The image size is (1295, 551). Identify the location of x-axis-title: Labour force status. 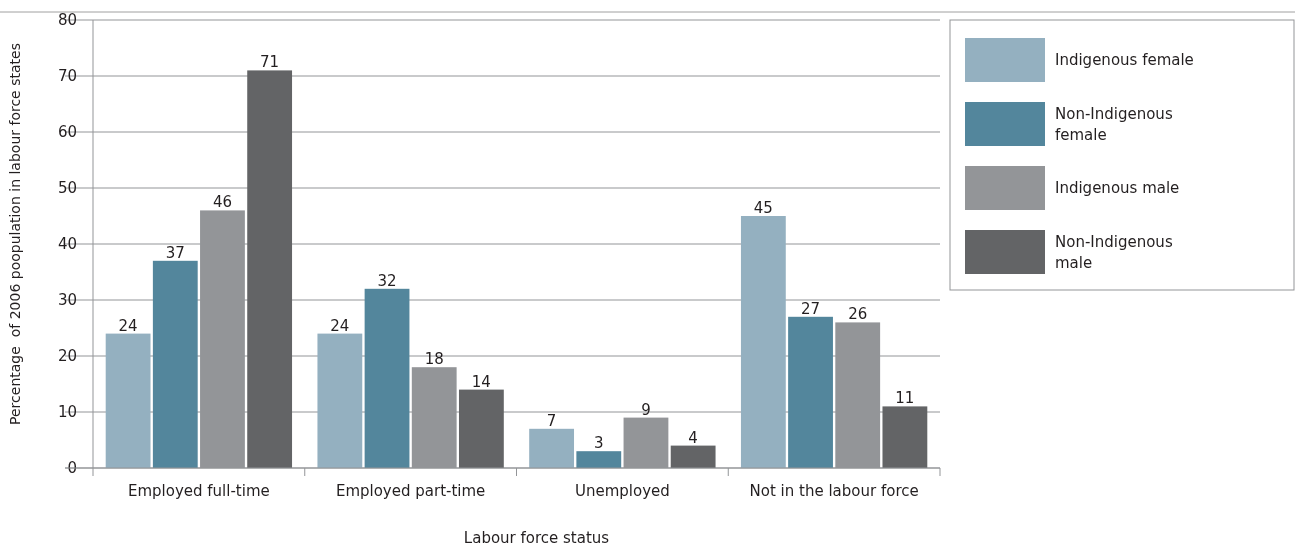
(536, 538).